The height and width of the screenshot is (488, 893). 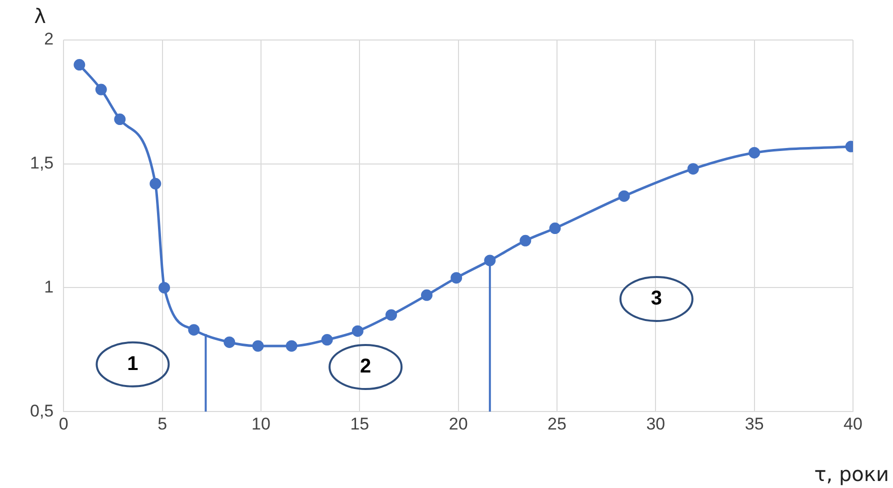 I want to click on annotation: 3, so click(x=656, y=299).